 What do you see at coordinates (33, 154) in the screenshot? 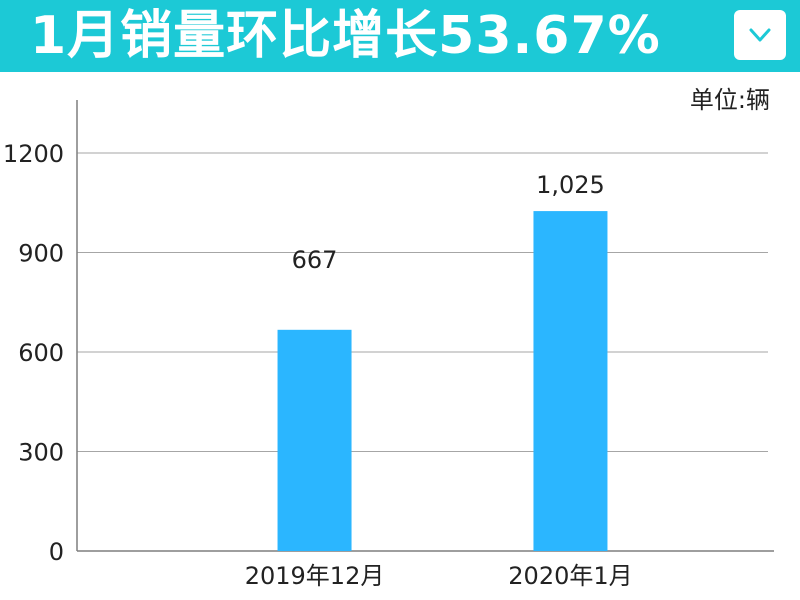
I see `y-tick-label-1200: 1200` at bounding box center [33, 154].